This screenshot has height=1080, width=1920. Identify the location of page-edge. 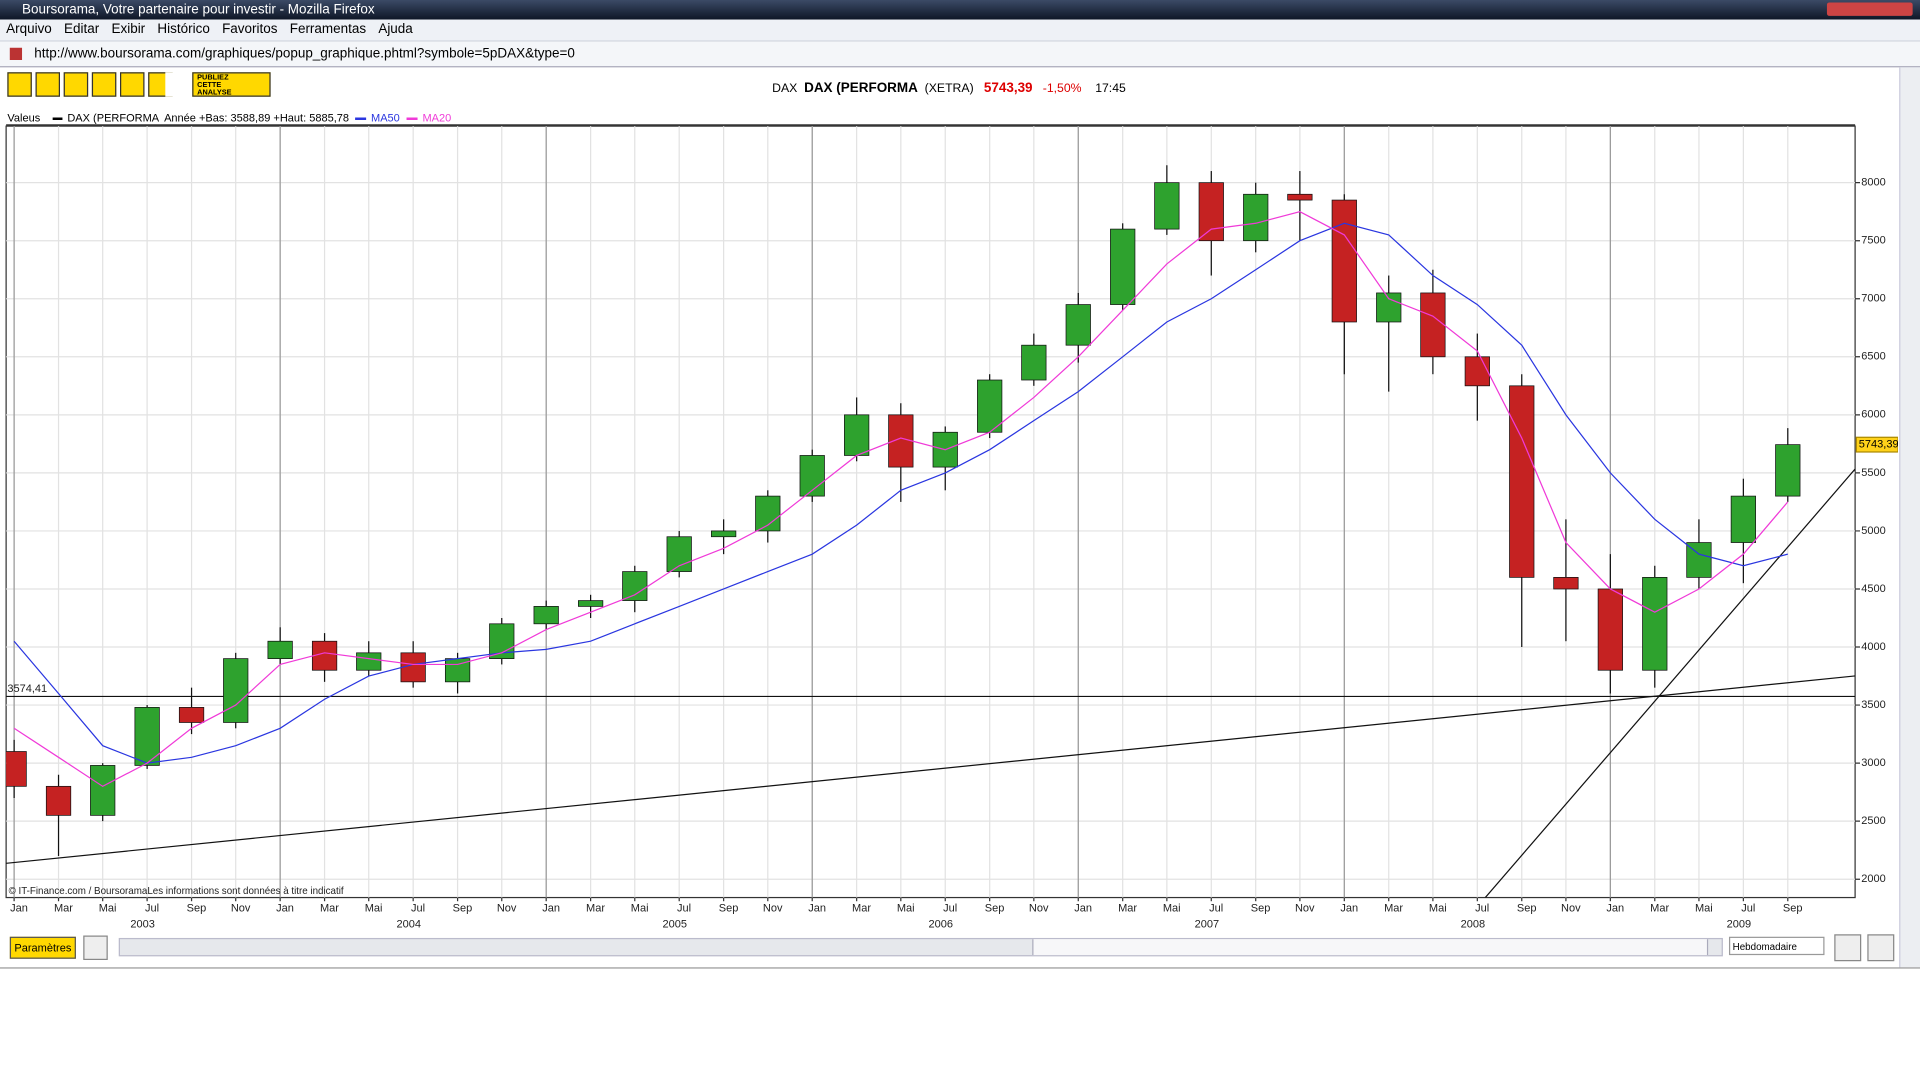
(960, 968).